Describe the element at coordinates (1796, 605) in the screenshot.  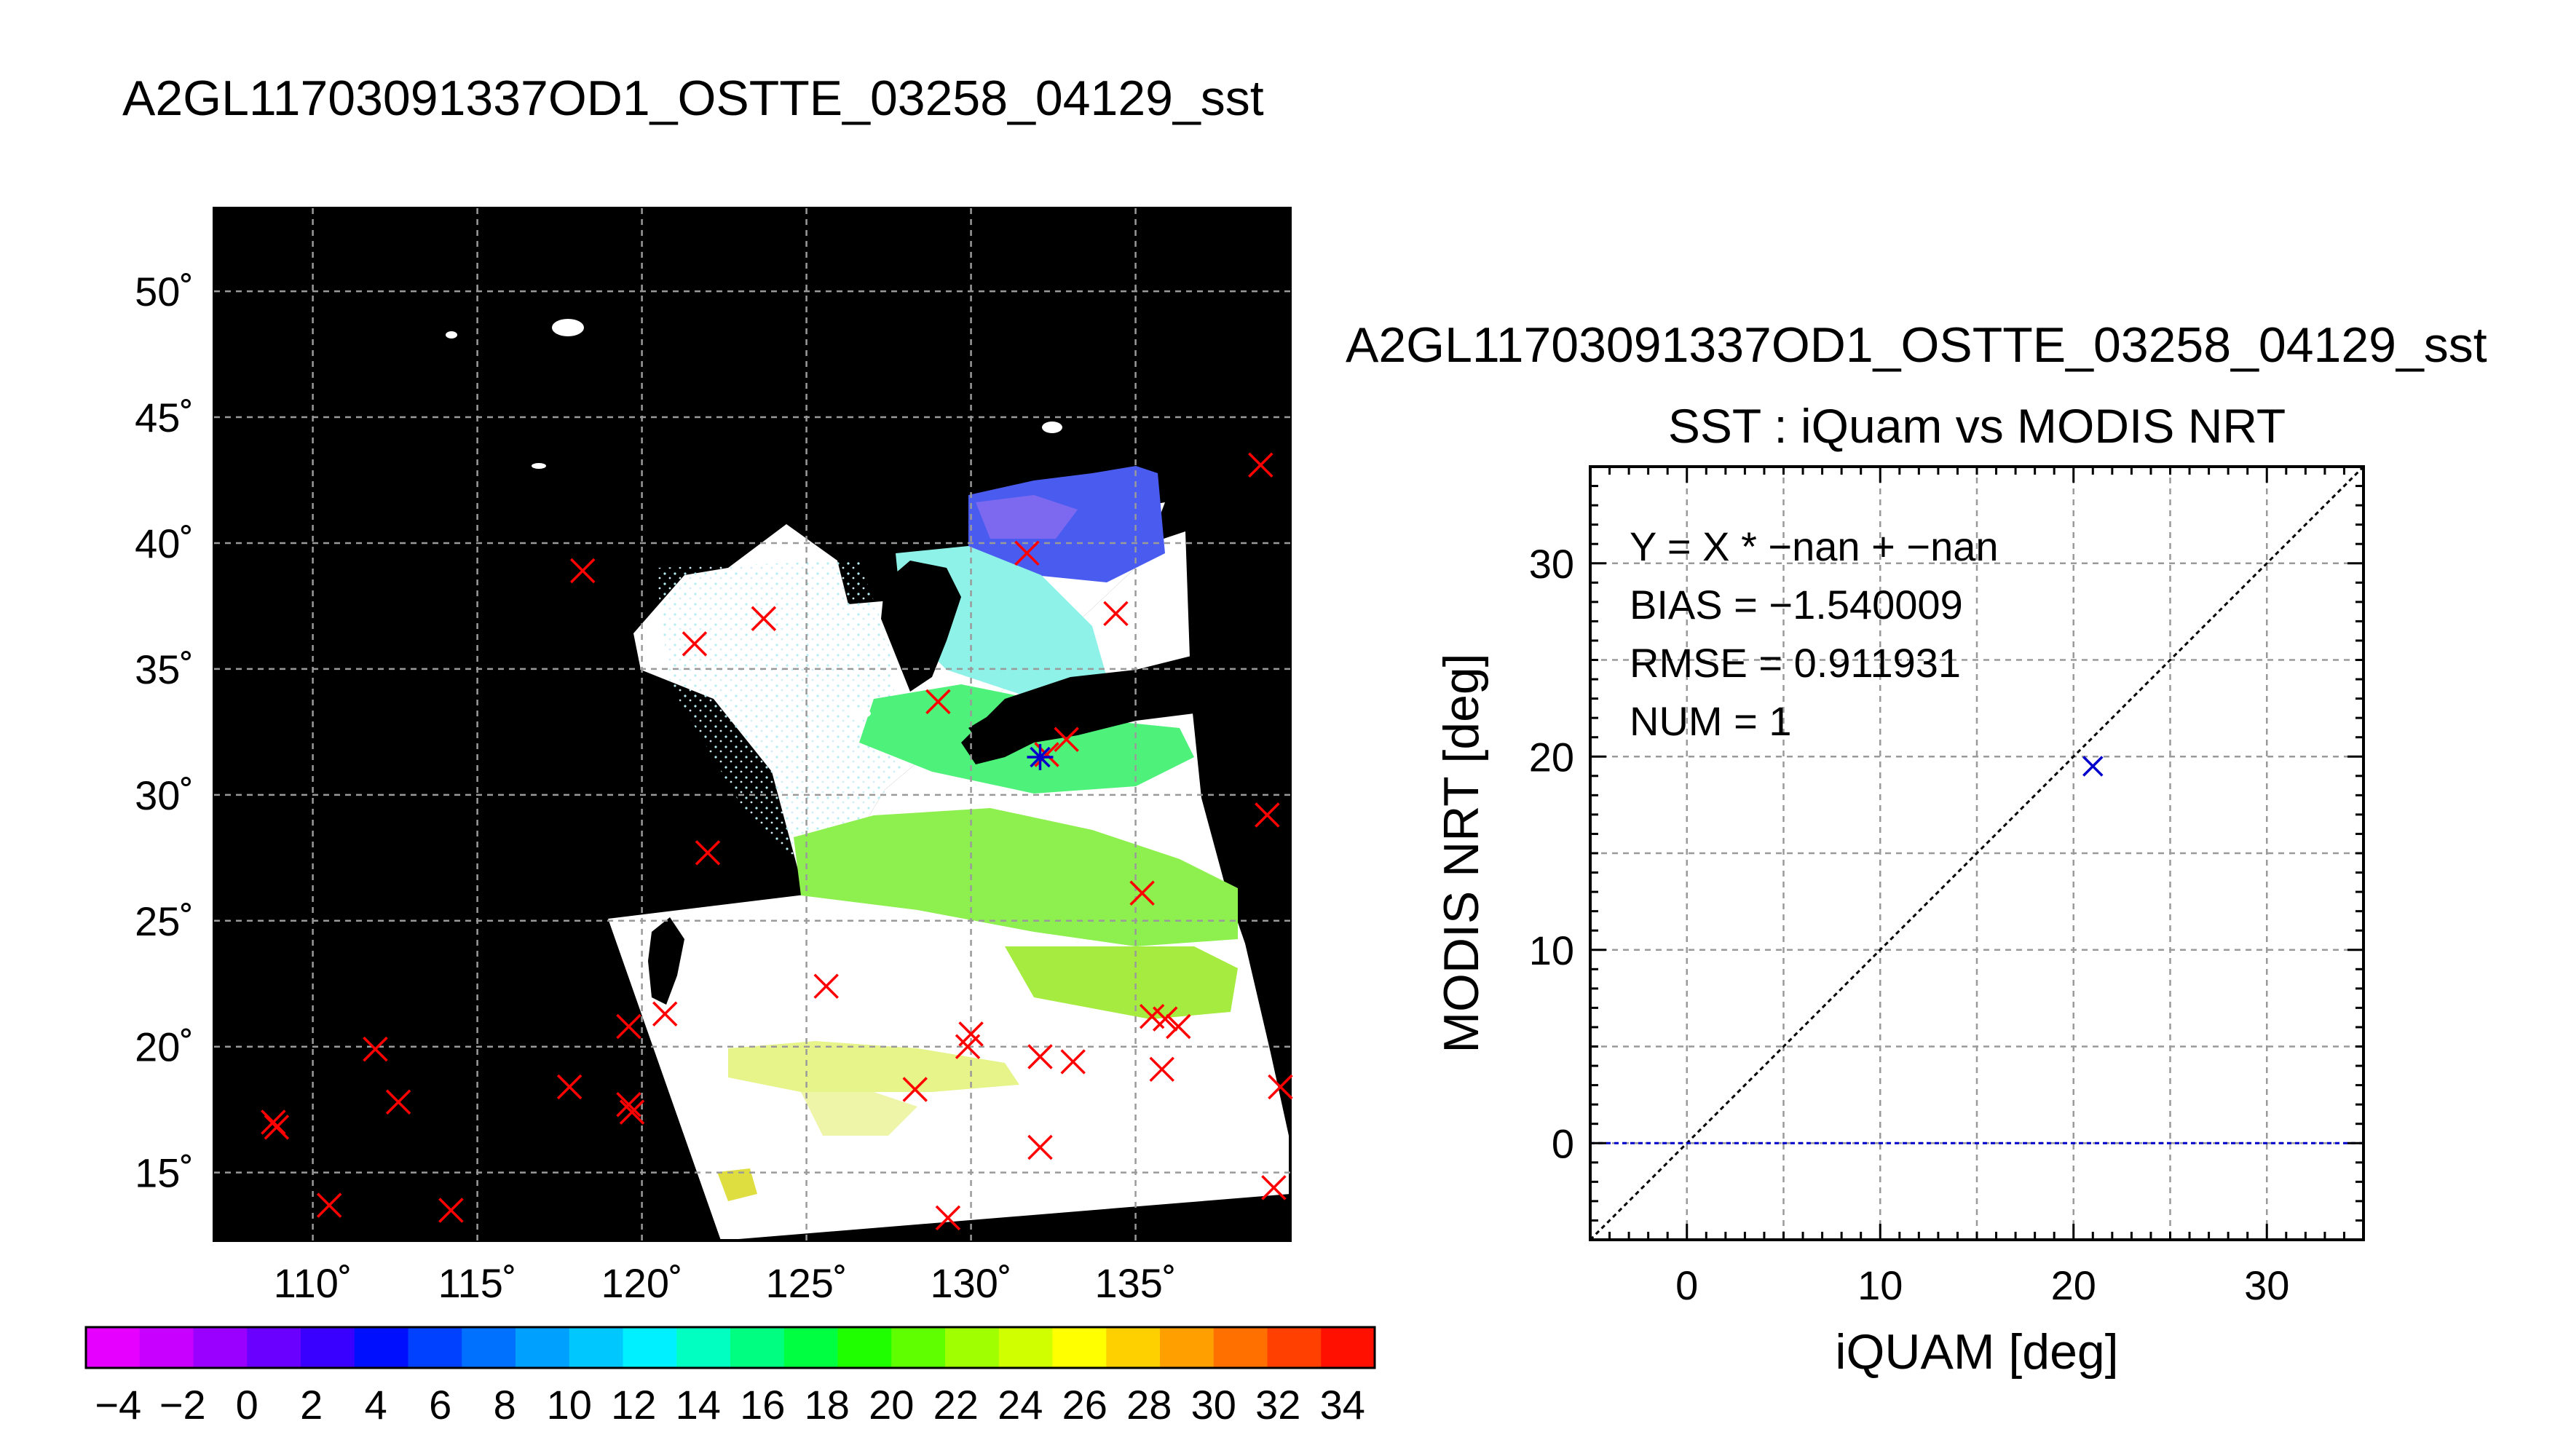
I see `stats-line-bias: BIAS = −1.540009` at that location.